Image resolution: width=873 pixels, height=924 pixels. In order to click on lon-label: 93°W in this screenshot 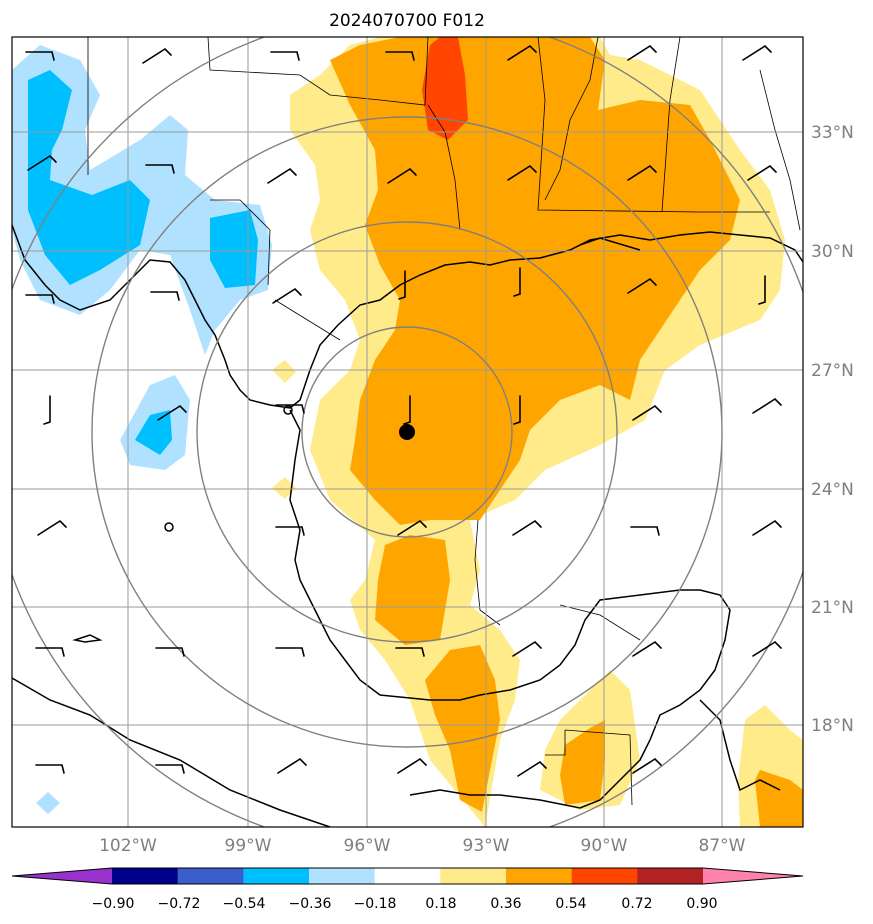, I will do `click(486, 846)`.